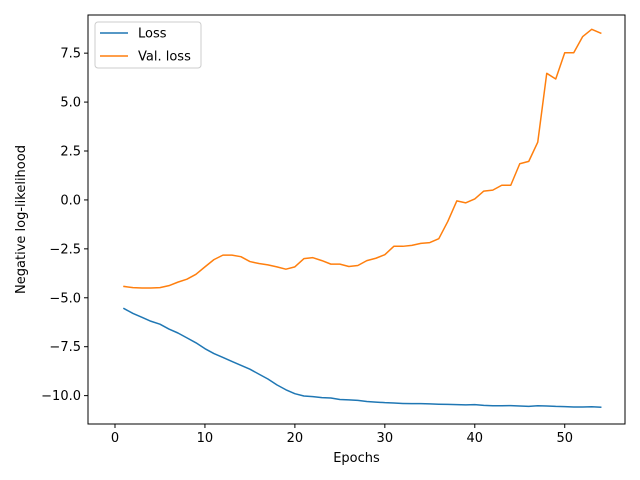 The image size is (640, 480). Describe the element at coordinates (65, 249) in the screenshot. I see `y-tick-label: −2.5` at that location.